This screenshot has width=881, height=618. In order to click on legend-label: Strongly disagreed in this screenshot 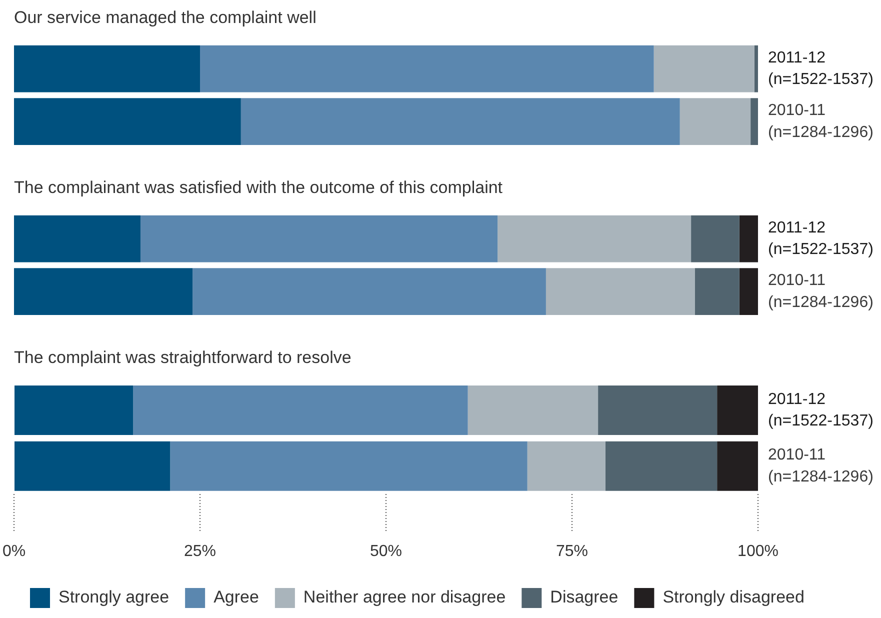, I will do `click(733, 597)`.